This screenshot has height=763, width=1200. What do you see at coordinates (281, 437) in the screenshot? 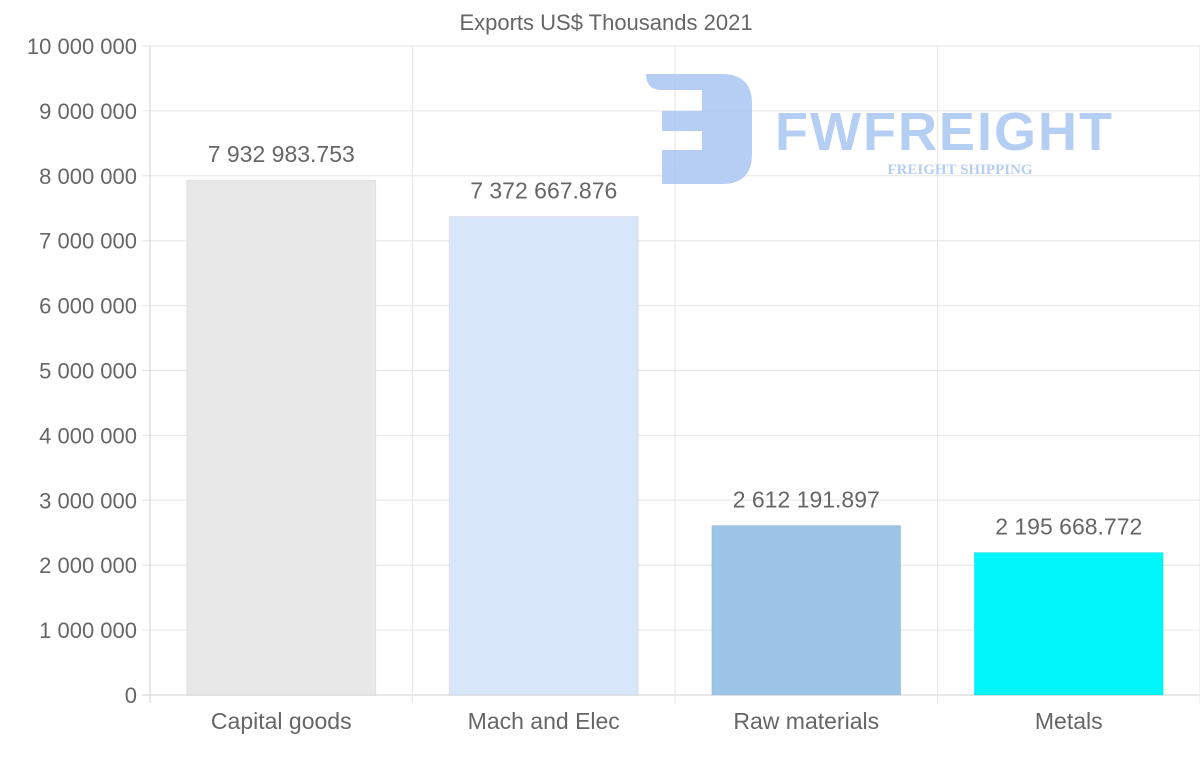
I see `bar-capital-goods` at bounding box center [281, 437].